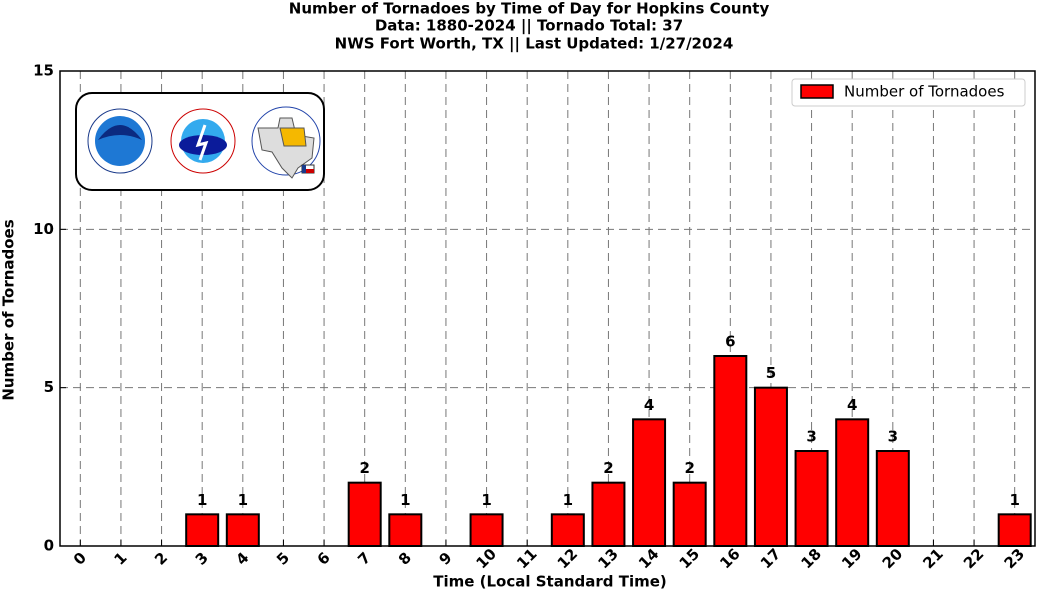 The image size is (1037, 592). What do you see at coordinates (607, 558) in the screenshot?
I see `x-tick-label: 13` at bounding box center [607, 558].